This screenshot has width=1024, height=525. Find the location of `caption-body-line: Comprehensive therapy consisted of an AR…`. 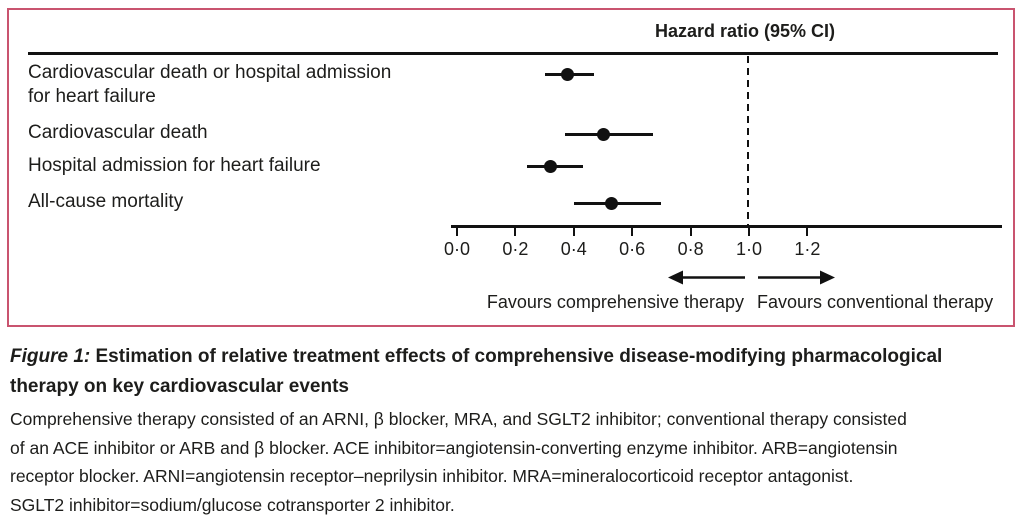

caption-body-line: Comprehensive therapy consisted of an AR… is located at coordinates (458, 419).